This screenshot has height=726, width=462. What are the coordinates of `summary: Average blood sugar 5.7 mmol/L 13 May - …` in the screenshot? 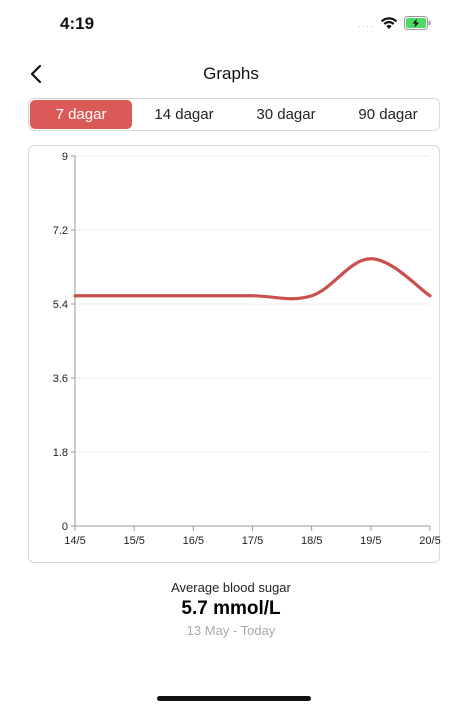 It's located at (231, 609).